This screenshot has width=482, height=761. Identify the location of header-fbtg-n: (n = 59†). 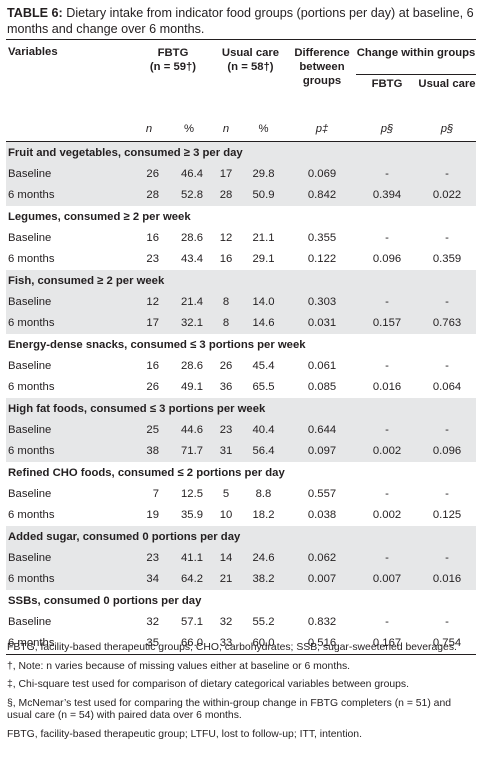
(173, 67).